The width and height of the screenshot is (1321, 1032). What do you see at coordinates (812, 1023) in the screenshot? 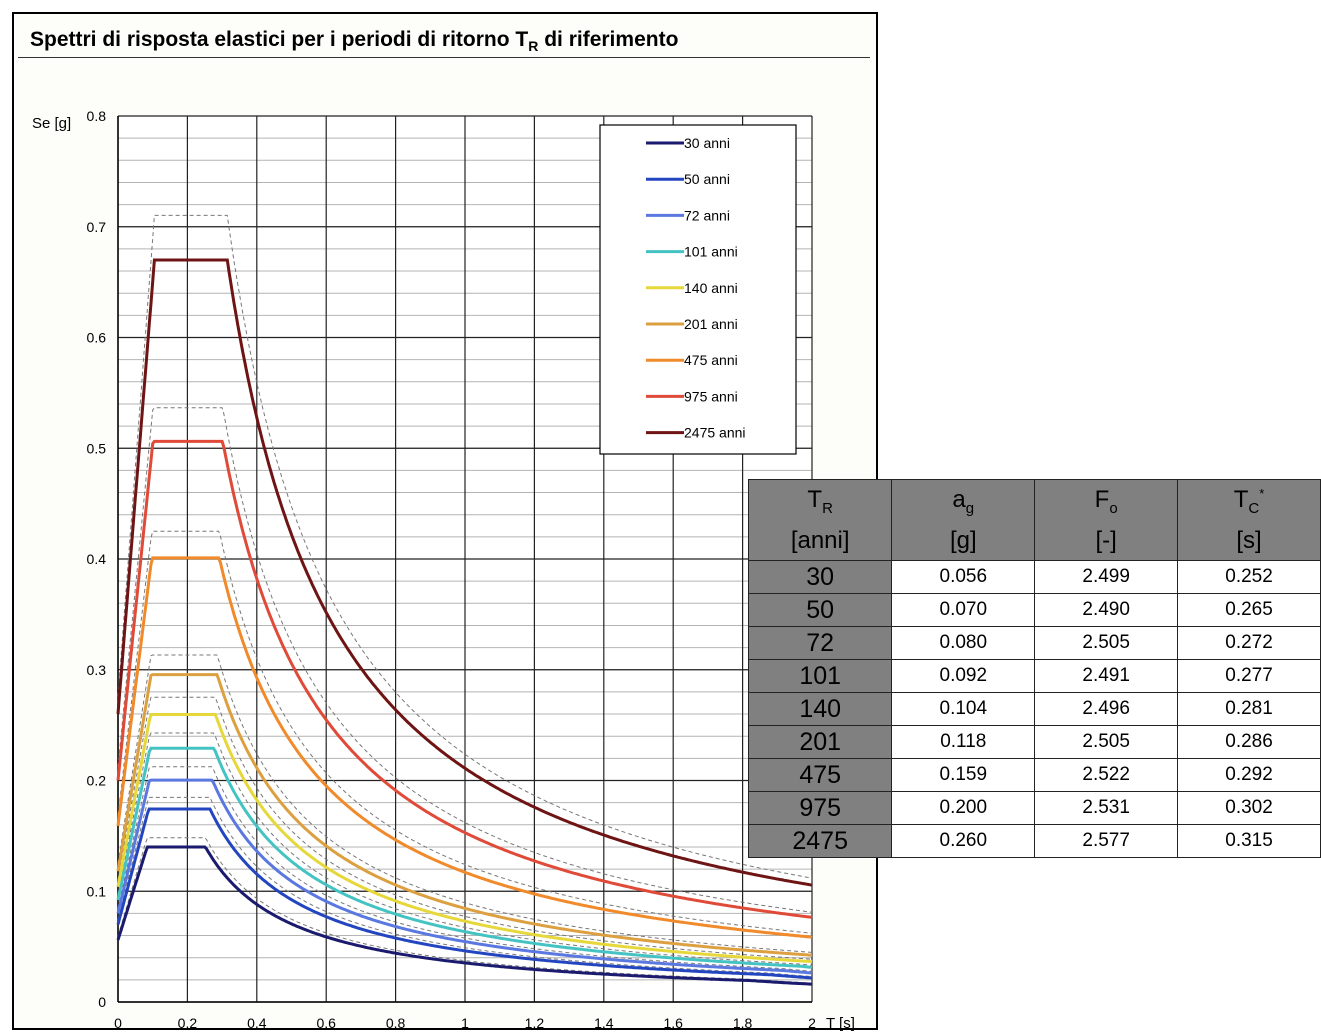
I see `x-tick-label: 2` at bounding box center [812, 1023].